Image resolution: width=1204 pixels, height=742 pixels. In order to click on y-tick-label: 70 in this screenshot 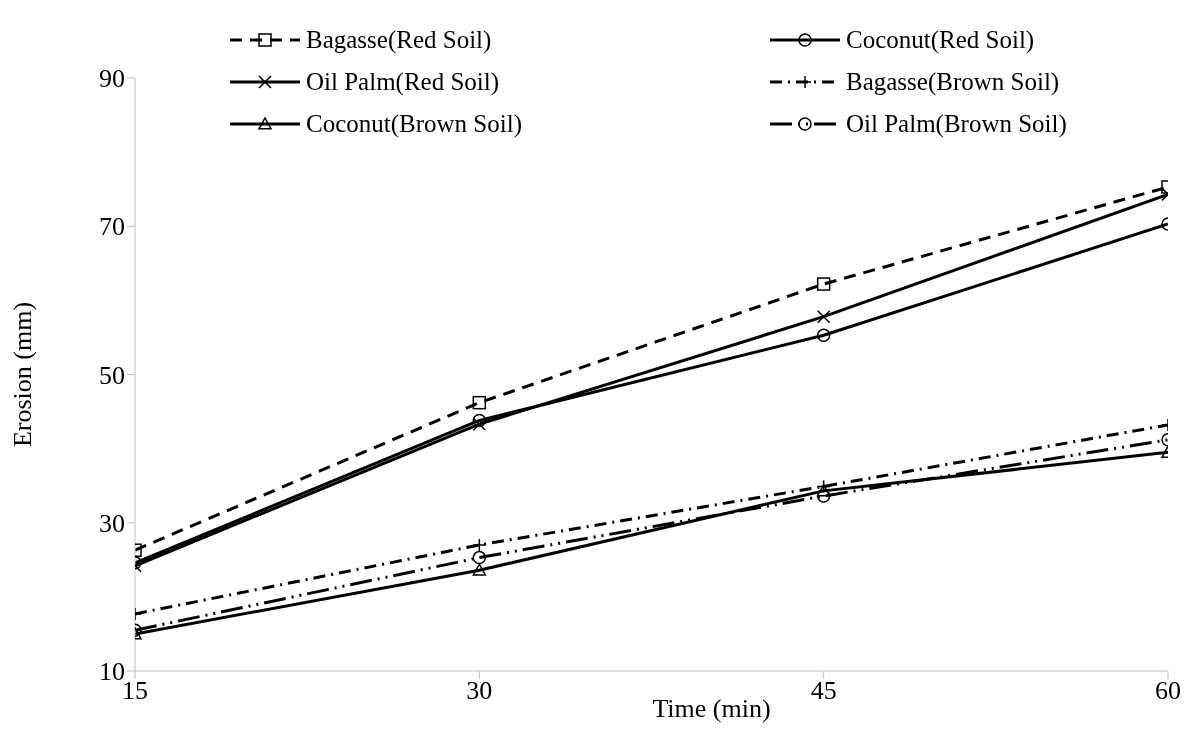, I will do `click(112, 227)`.